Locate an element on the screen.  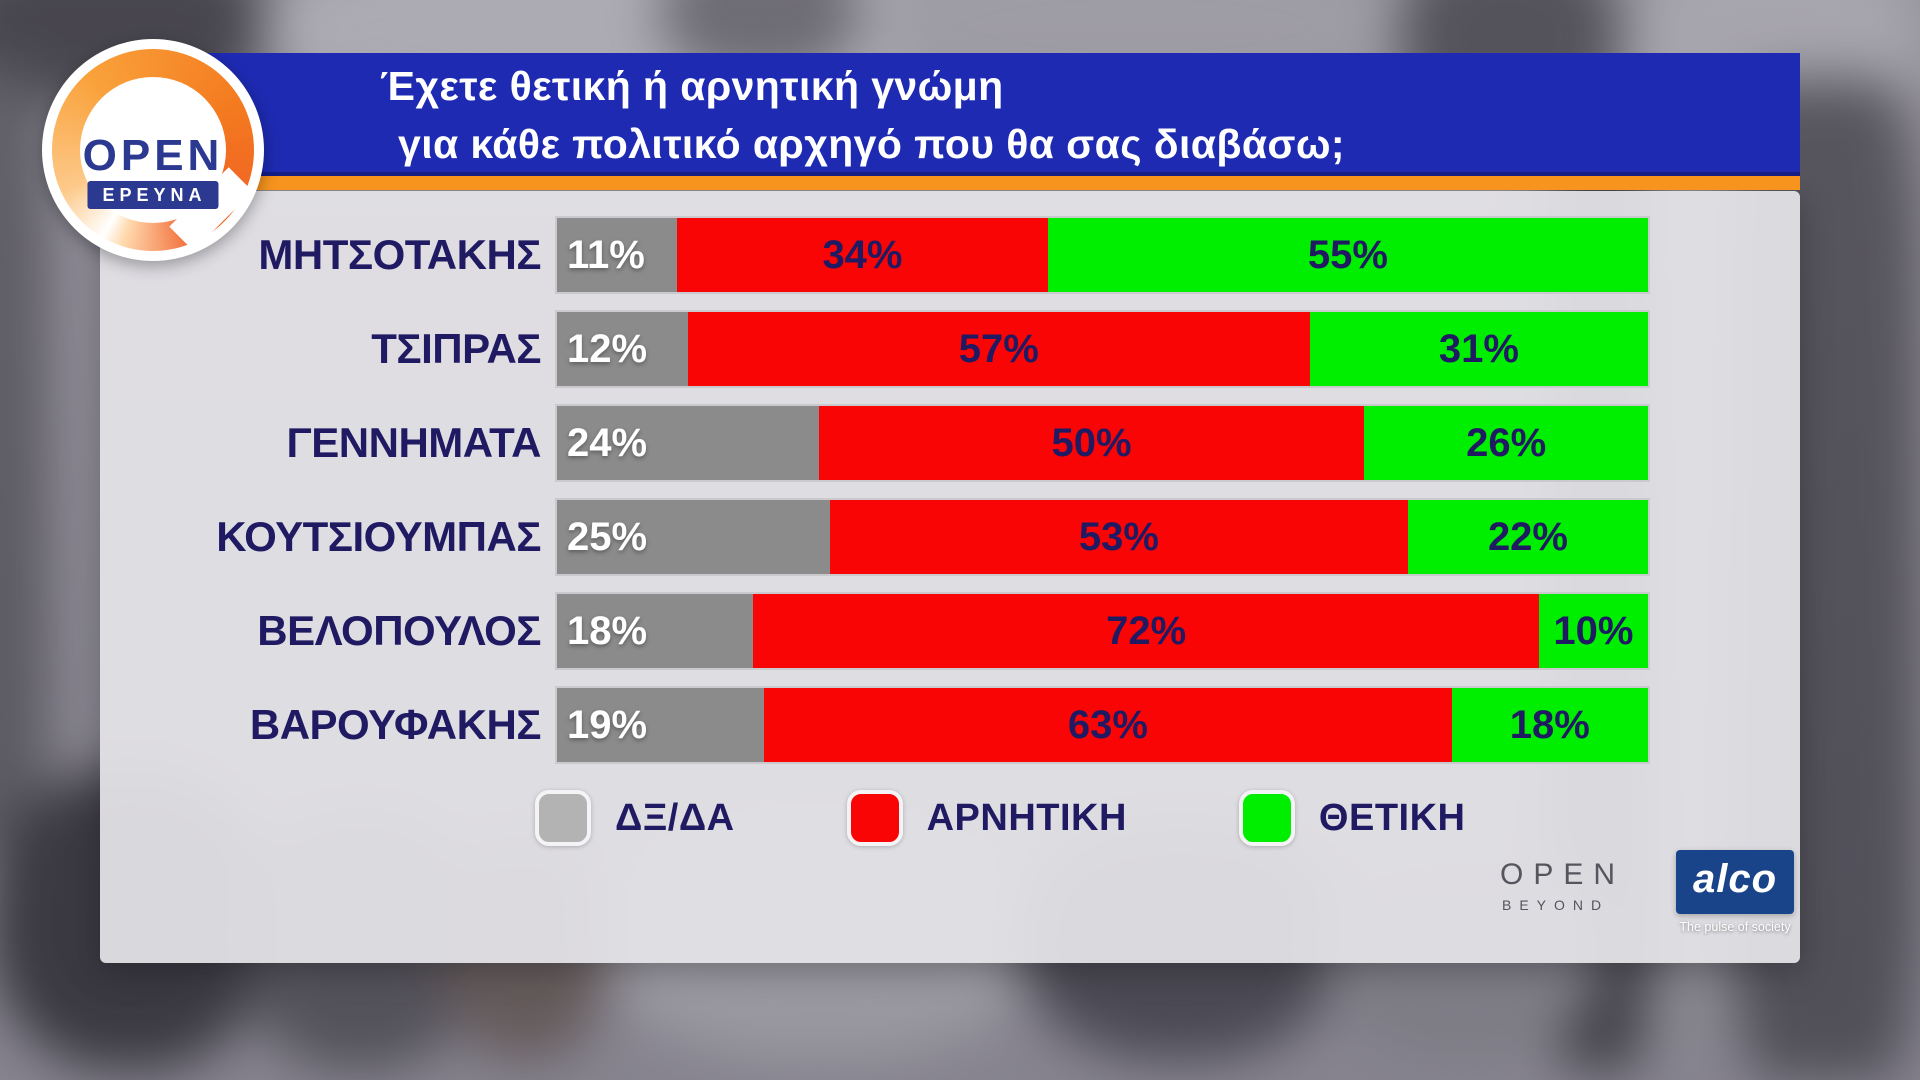
stacked-bar: 25% 53% 22% is located at coordinates (1102, 537).